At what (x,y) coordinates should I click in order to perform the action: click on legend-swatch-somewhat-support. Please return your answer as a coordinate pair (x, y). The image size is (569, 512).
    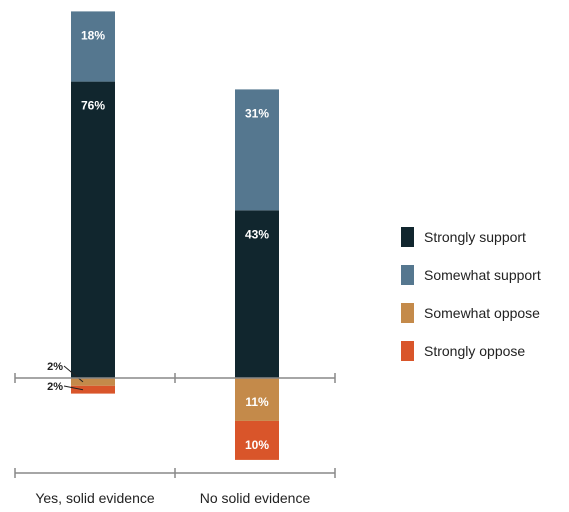
    Looking at the image, I should click on (407, 275).